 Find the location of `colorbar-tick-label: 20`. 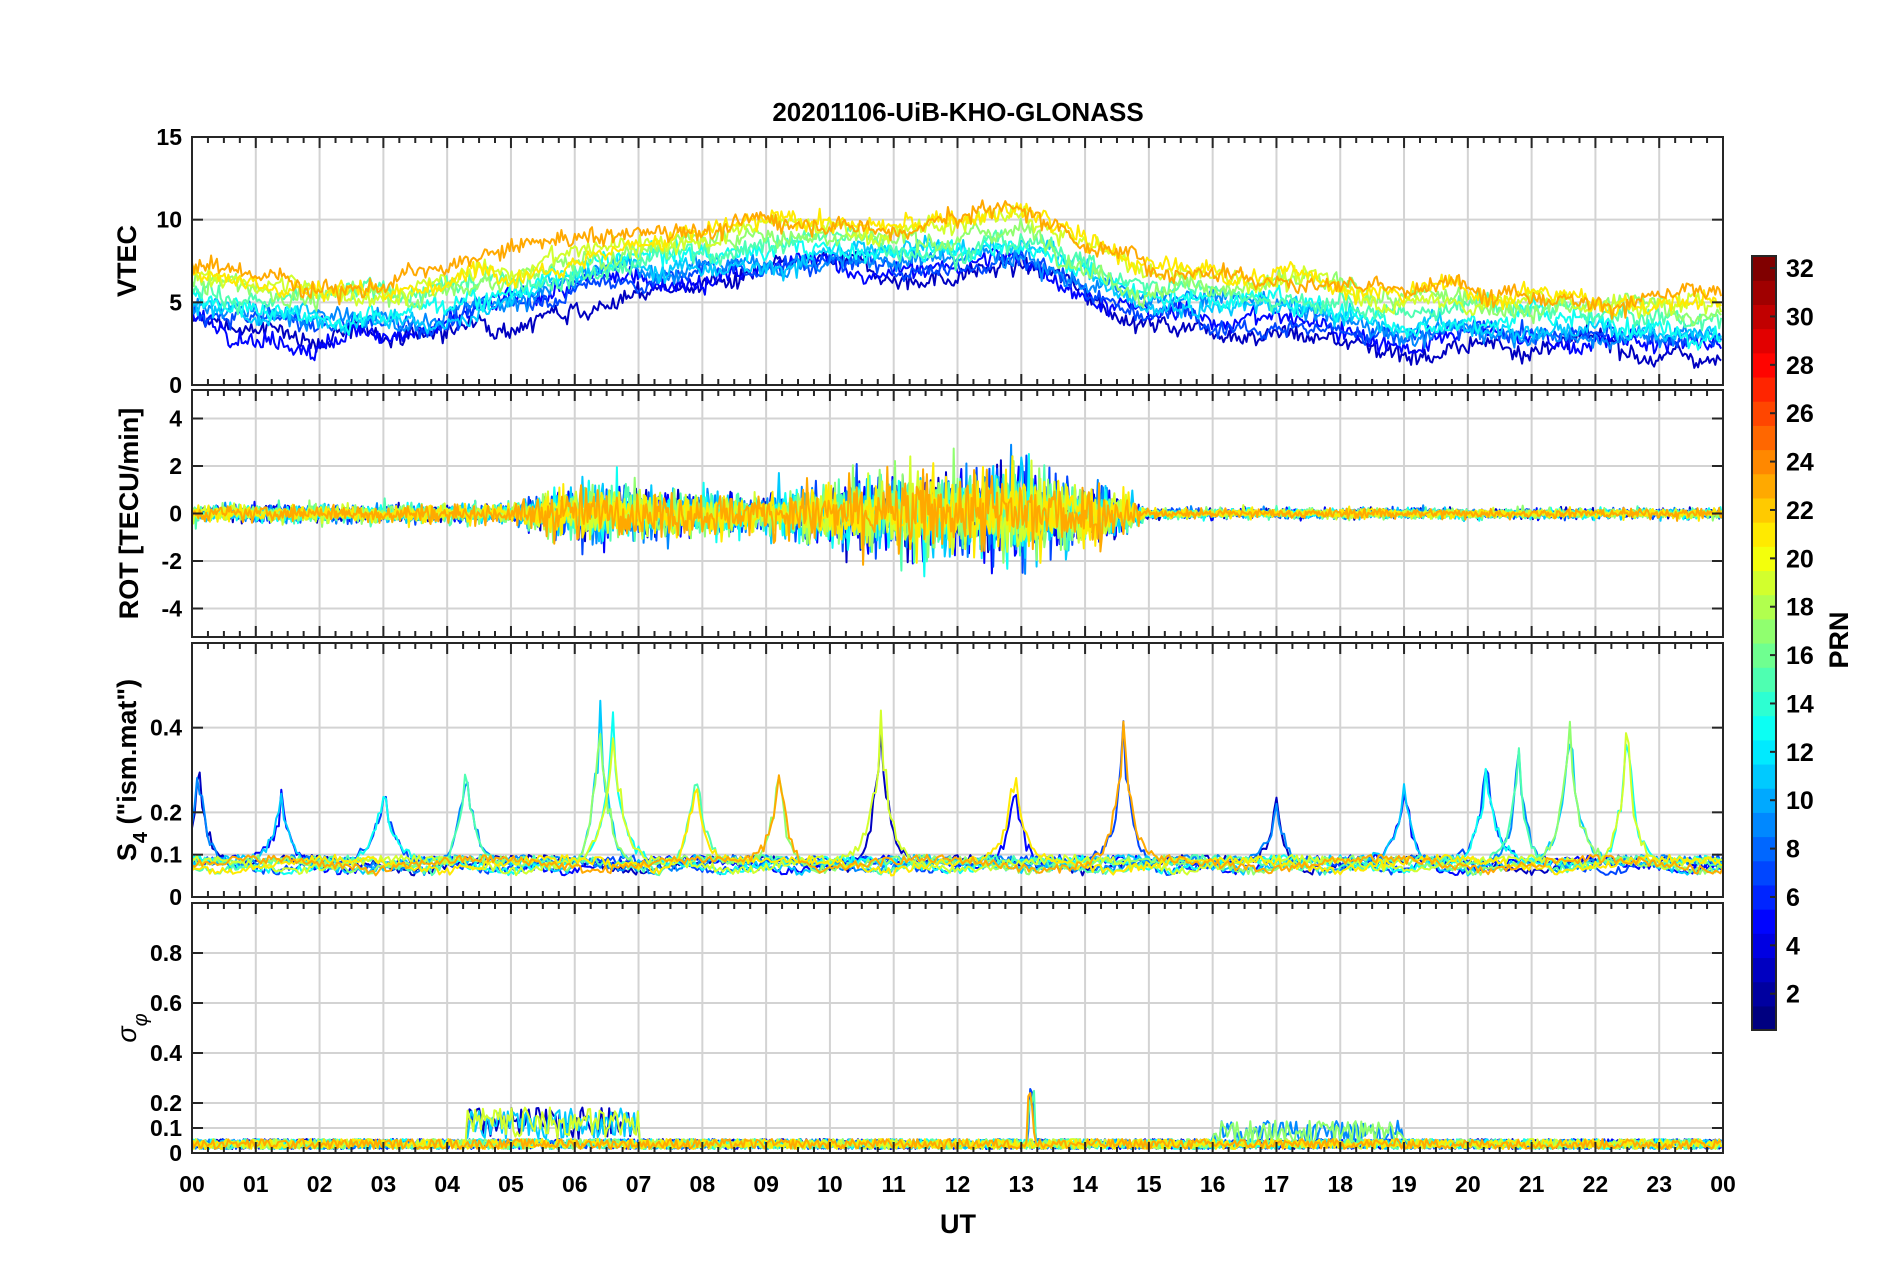

colorbar-tick-label: 20 is located at coordinates (1800, 559).